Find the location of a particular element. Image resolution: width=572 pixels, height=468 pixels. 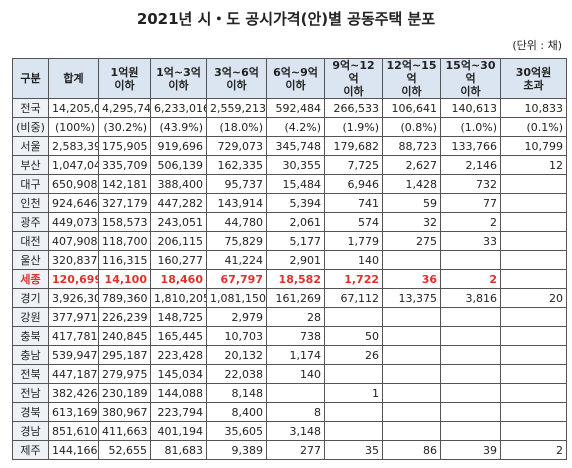

table-row: 경북 613,169 380,967 223,794 8,400 8 is located at coordinates (289, 412).